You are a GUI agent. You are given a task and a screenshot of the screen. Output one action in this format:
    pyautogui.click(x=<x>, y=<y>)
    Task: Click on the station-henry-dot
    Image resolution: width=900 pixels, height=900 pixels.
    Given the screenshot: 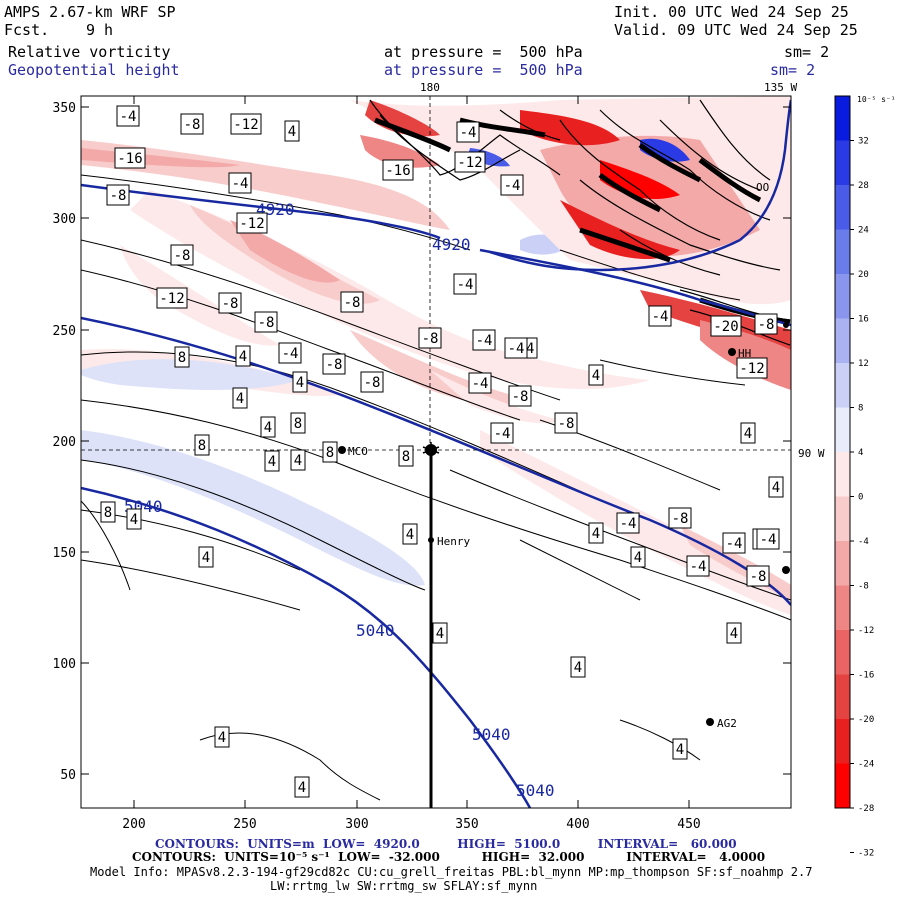 What is the action you would take?
    pyautogui.click(x=431, y=540)
    